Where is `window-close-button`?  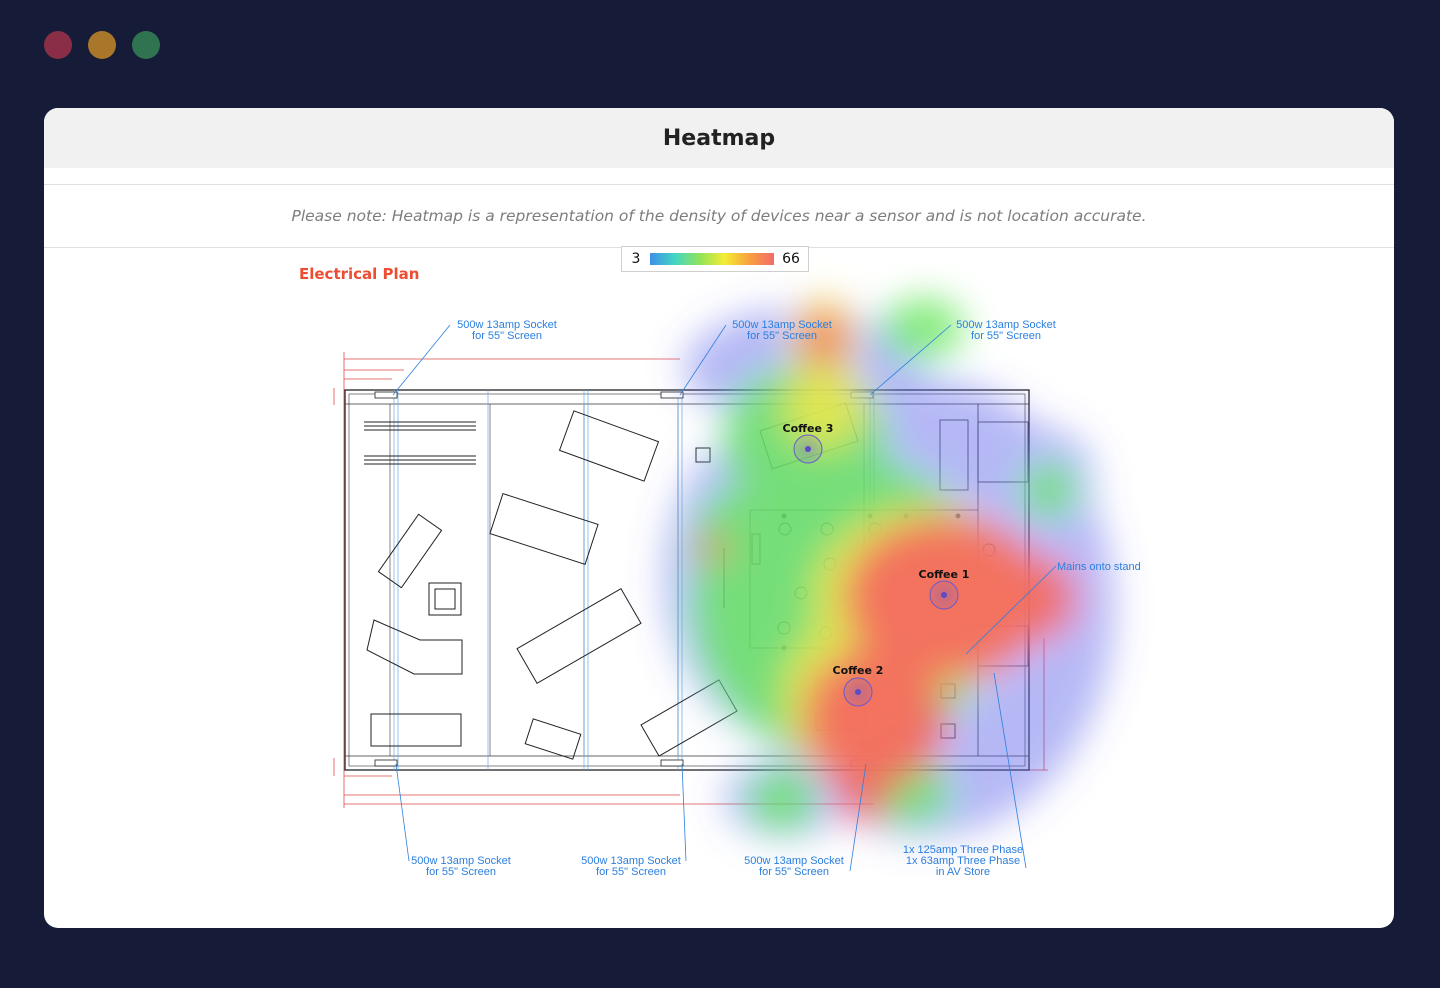 window-close-button is located at coordinates (58, 45).